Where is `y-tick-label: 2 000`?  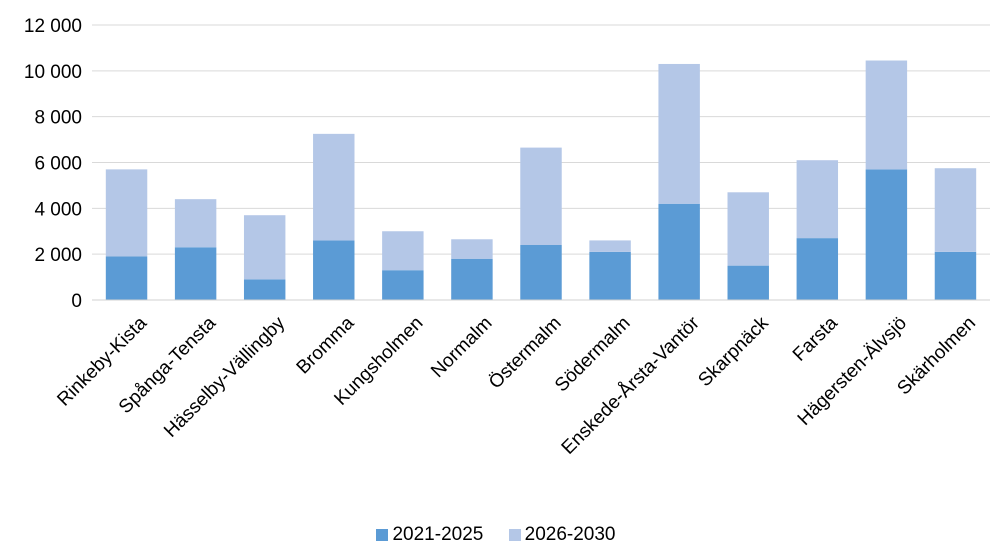 y-tick-label: 2 000 is located at coordinates (58, 255).